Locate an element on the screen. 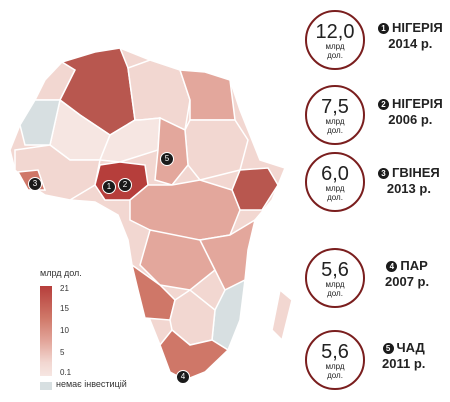  number-marker: 4 is located at coordinates (392, 267).